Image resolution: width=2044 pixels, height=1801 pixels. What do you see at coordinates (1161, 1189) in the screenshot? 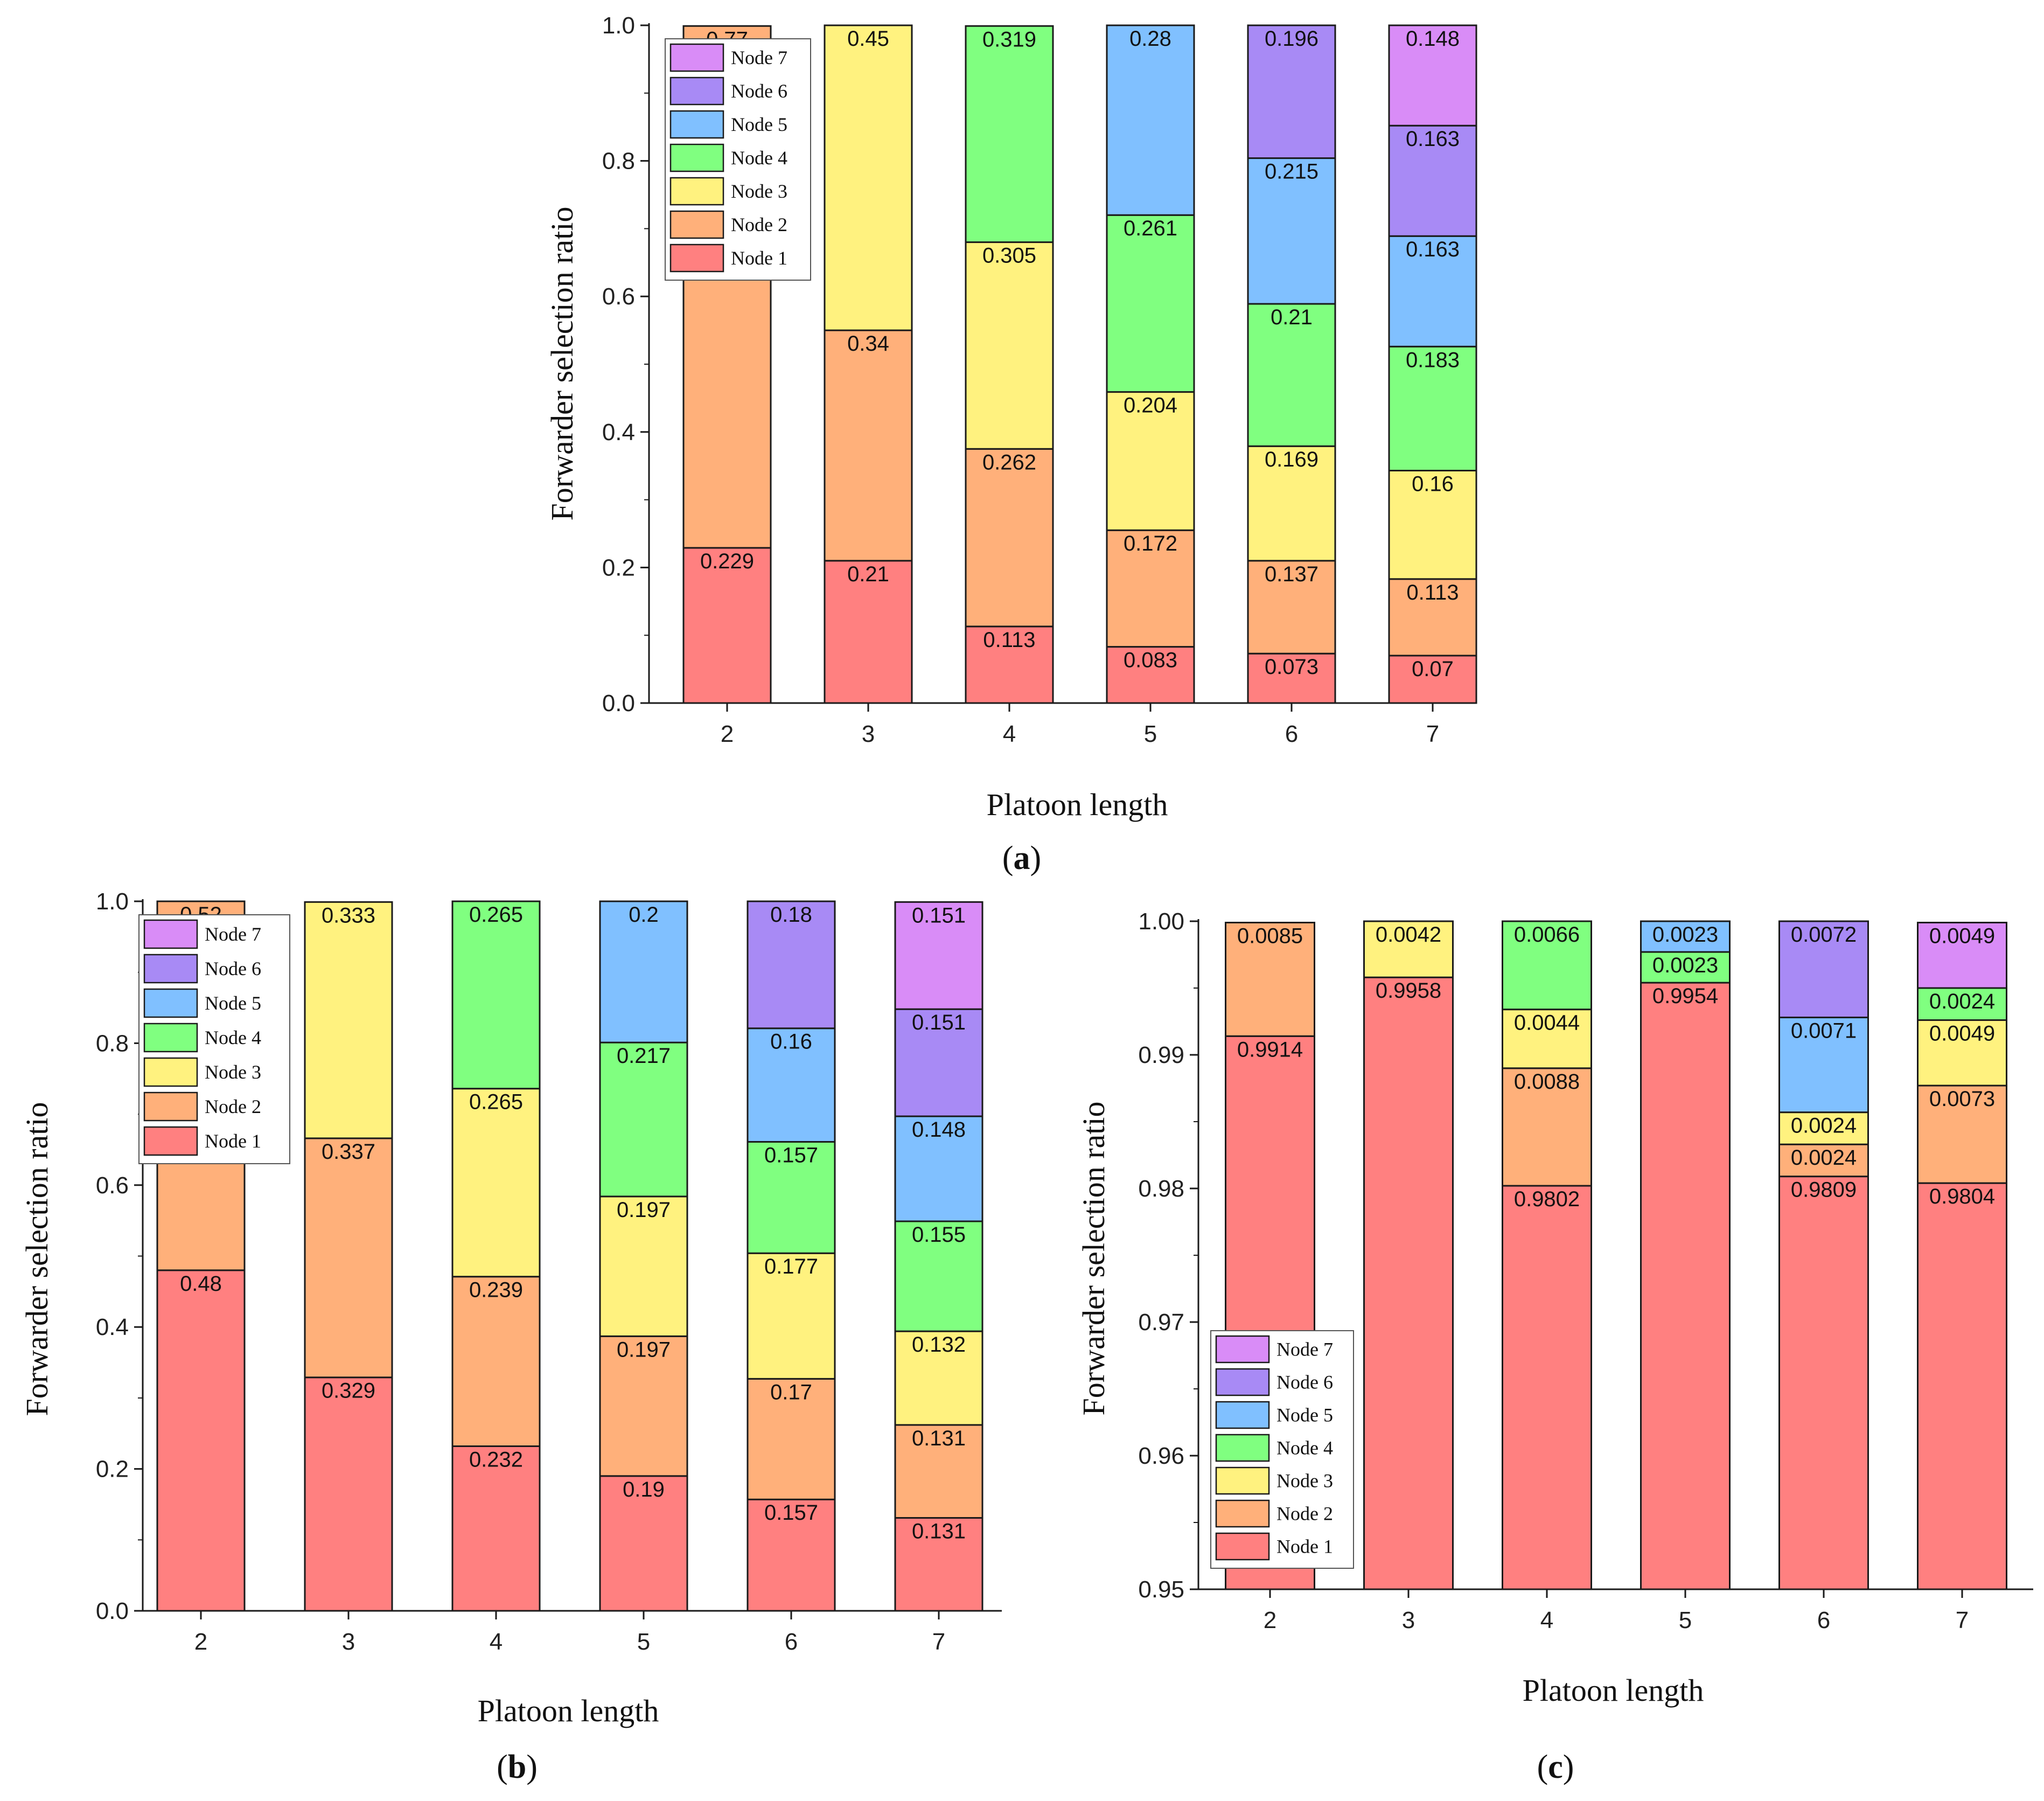
I see `y-tick-label: 0.98` at bounding box center [1161, 1189].